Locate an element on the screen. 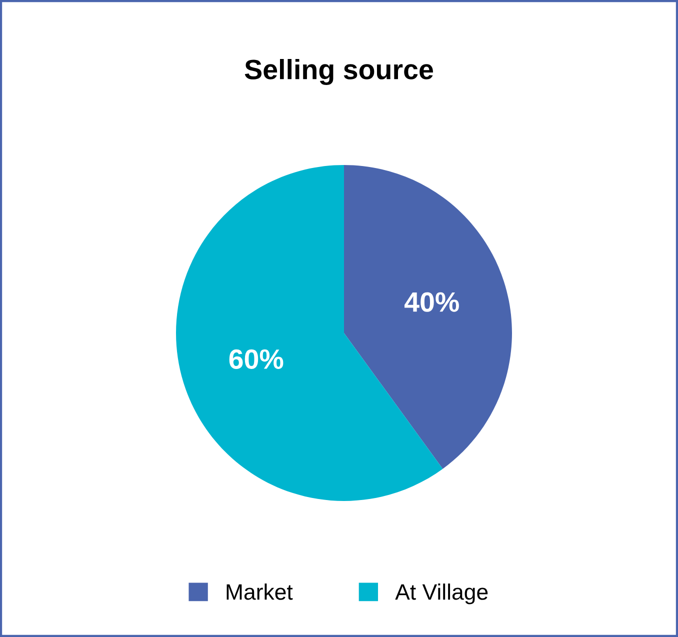  data-label: 60% is located at coordinates (256, 359).